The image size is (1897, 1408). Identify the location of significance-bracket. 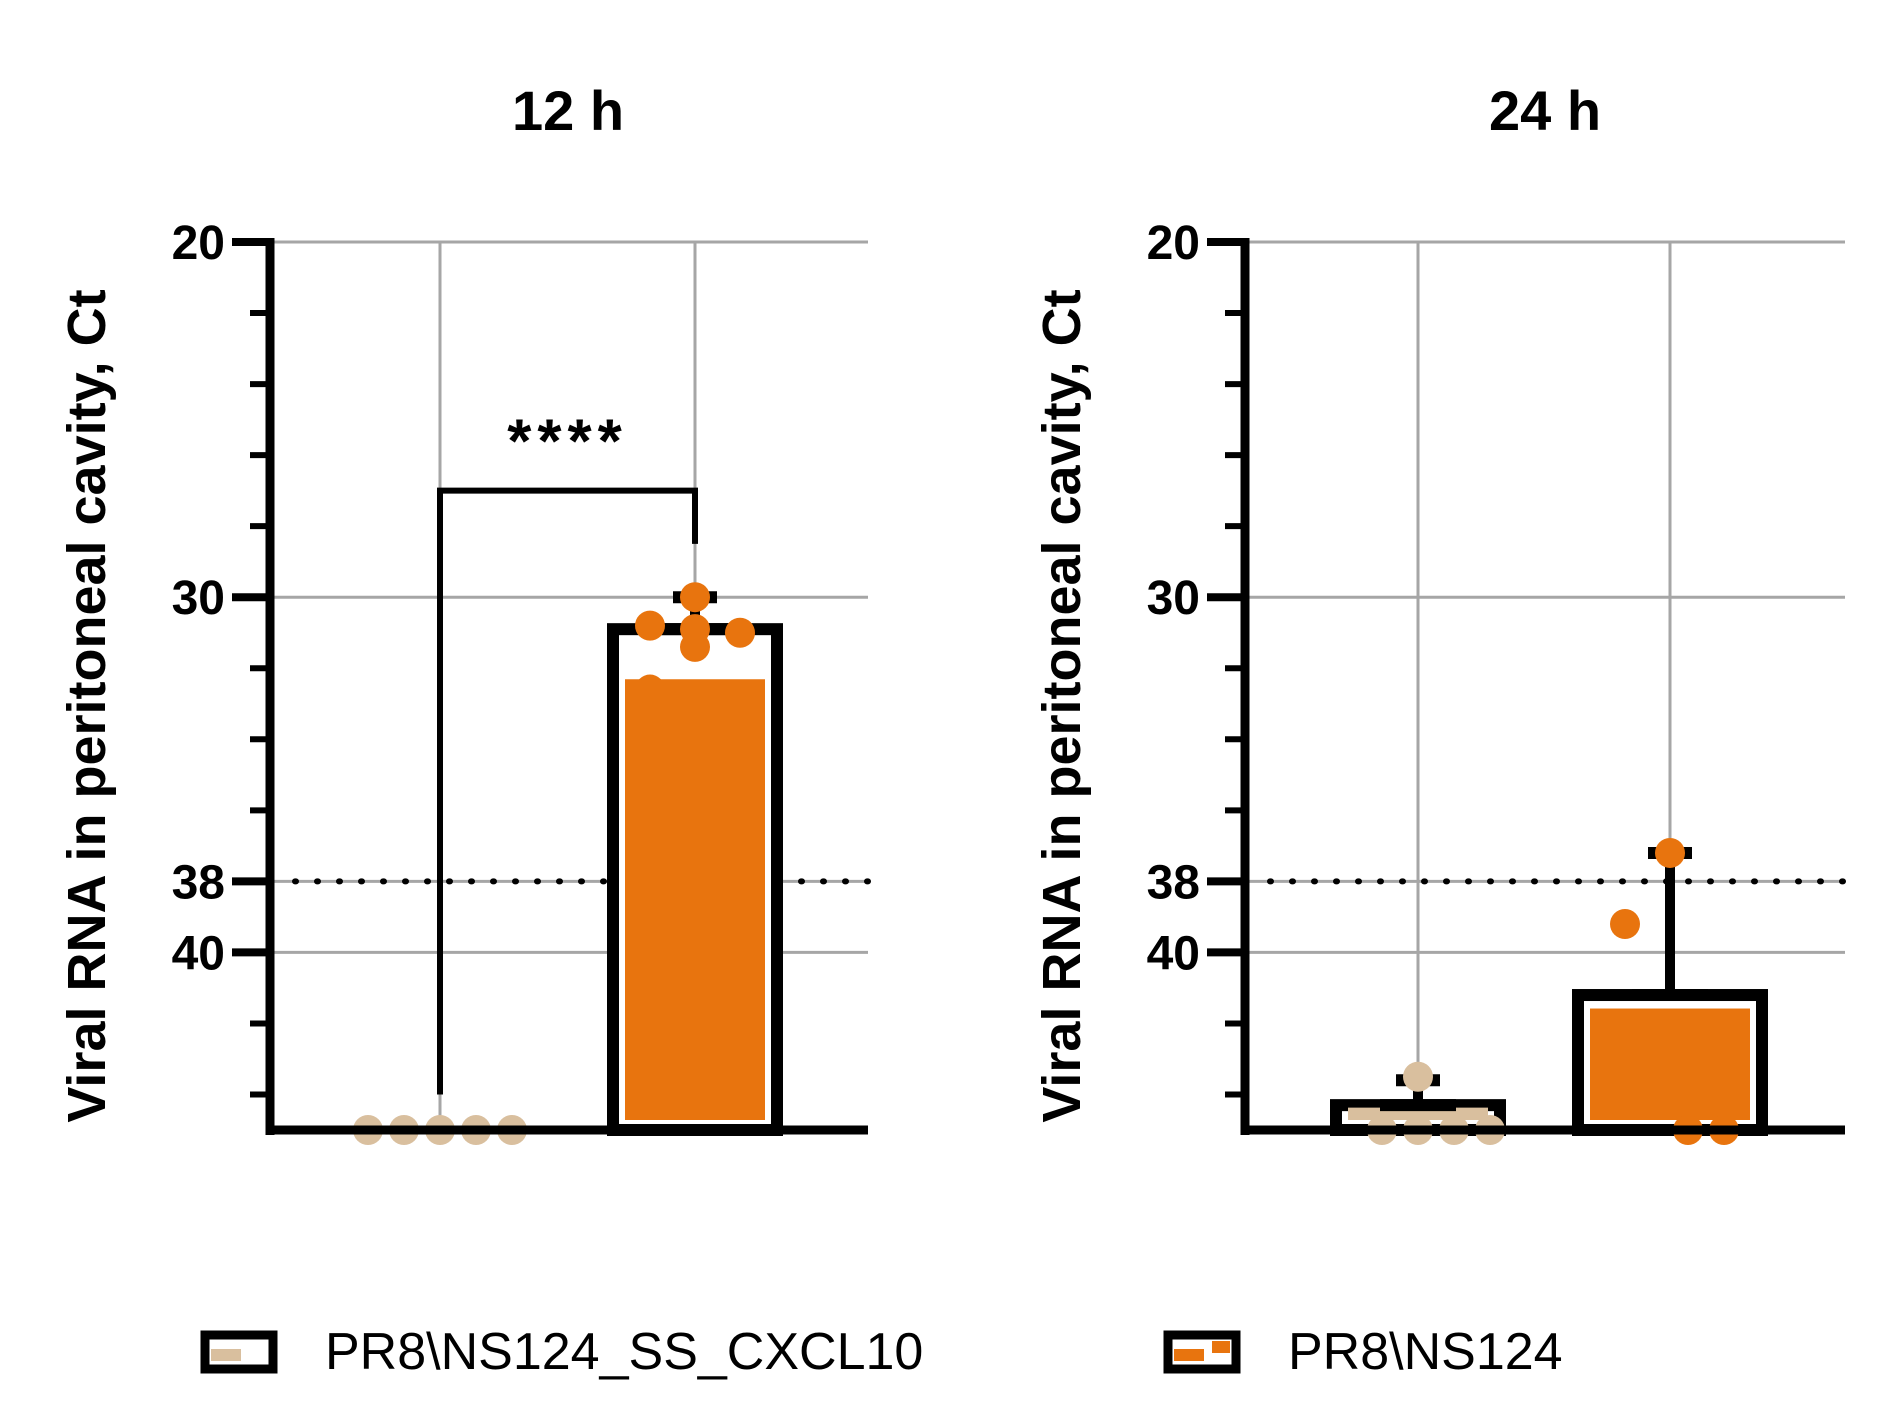
(567, 791).